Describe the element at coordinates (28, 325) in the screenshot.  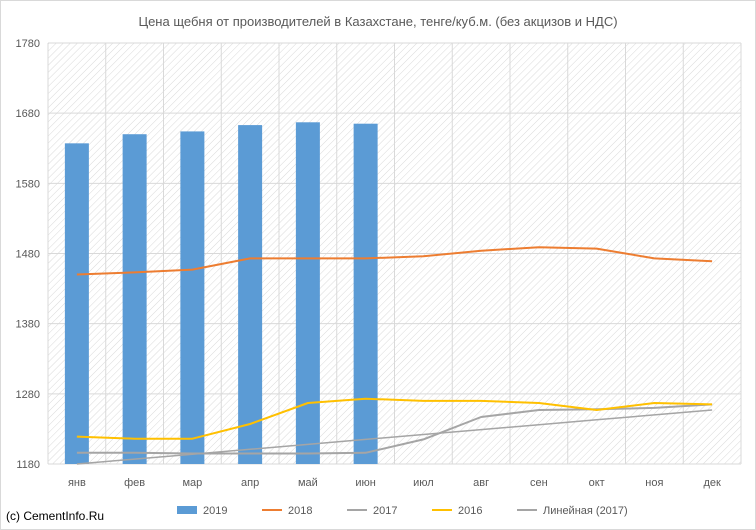
I see `y-tick-label: 1380` at that location.